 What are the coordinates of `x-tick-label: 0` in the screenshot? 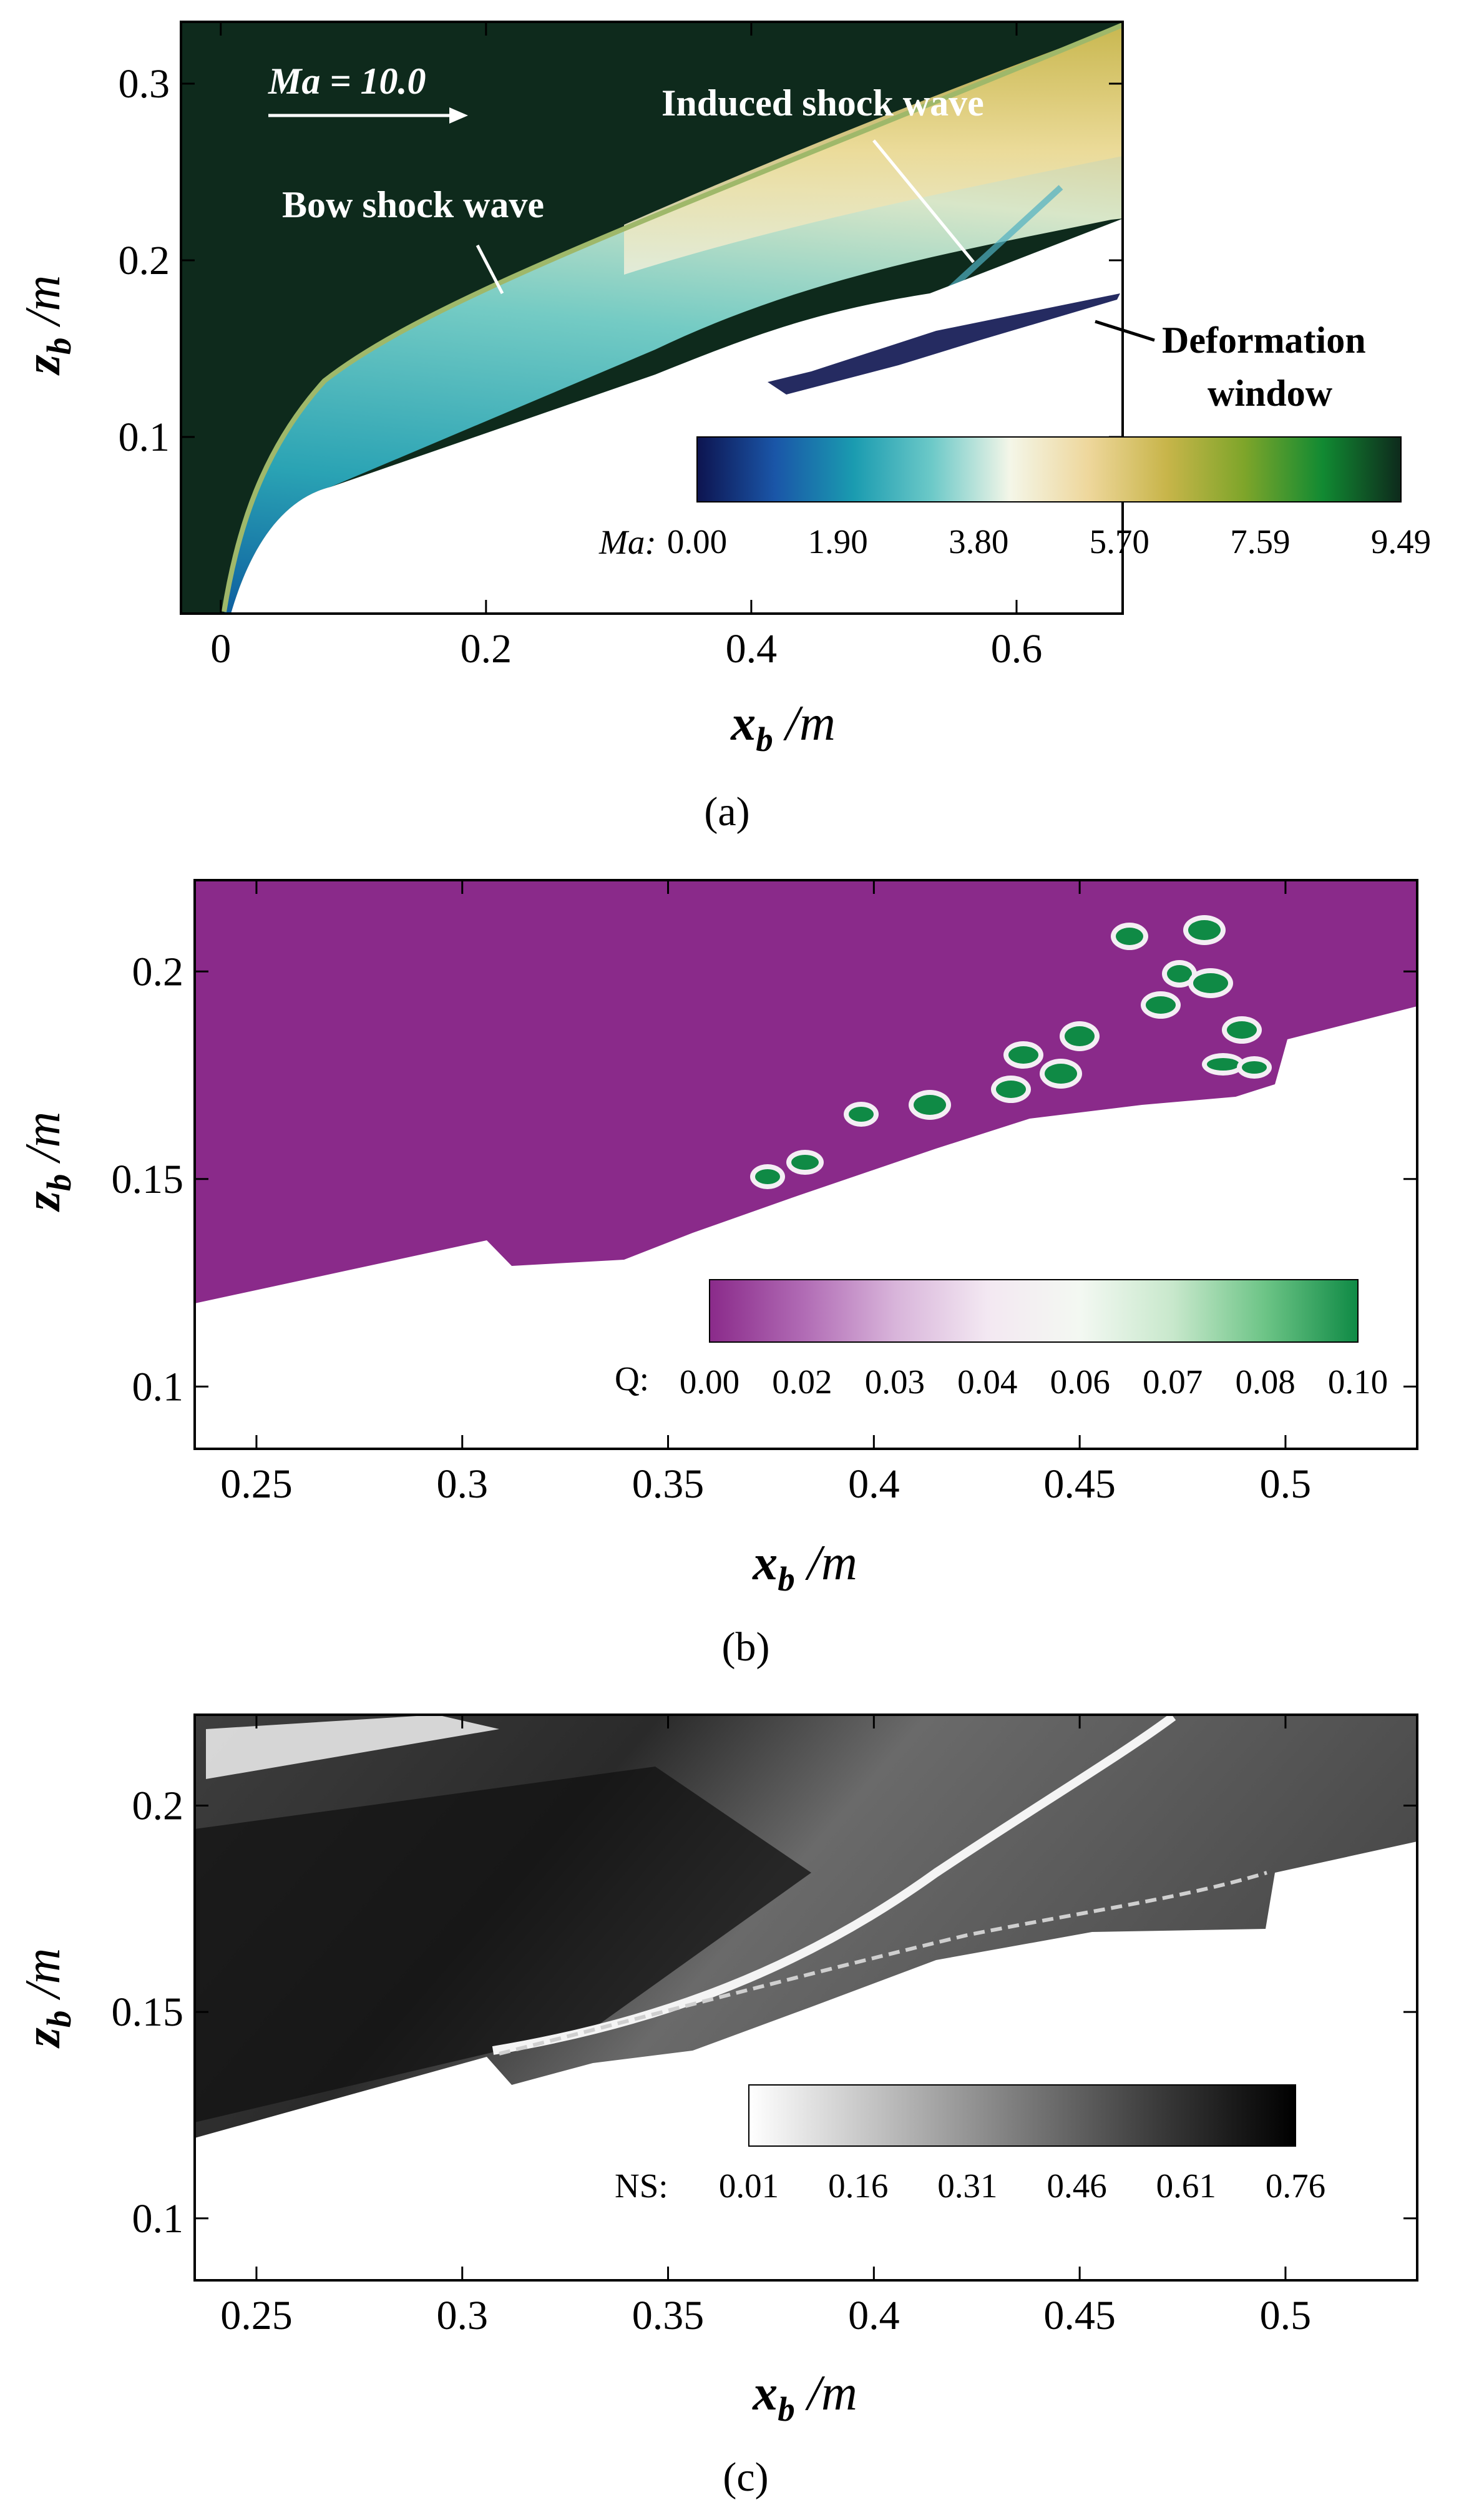 It's located at (220, 649).